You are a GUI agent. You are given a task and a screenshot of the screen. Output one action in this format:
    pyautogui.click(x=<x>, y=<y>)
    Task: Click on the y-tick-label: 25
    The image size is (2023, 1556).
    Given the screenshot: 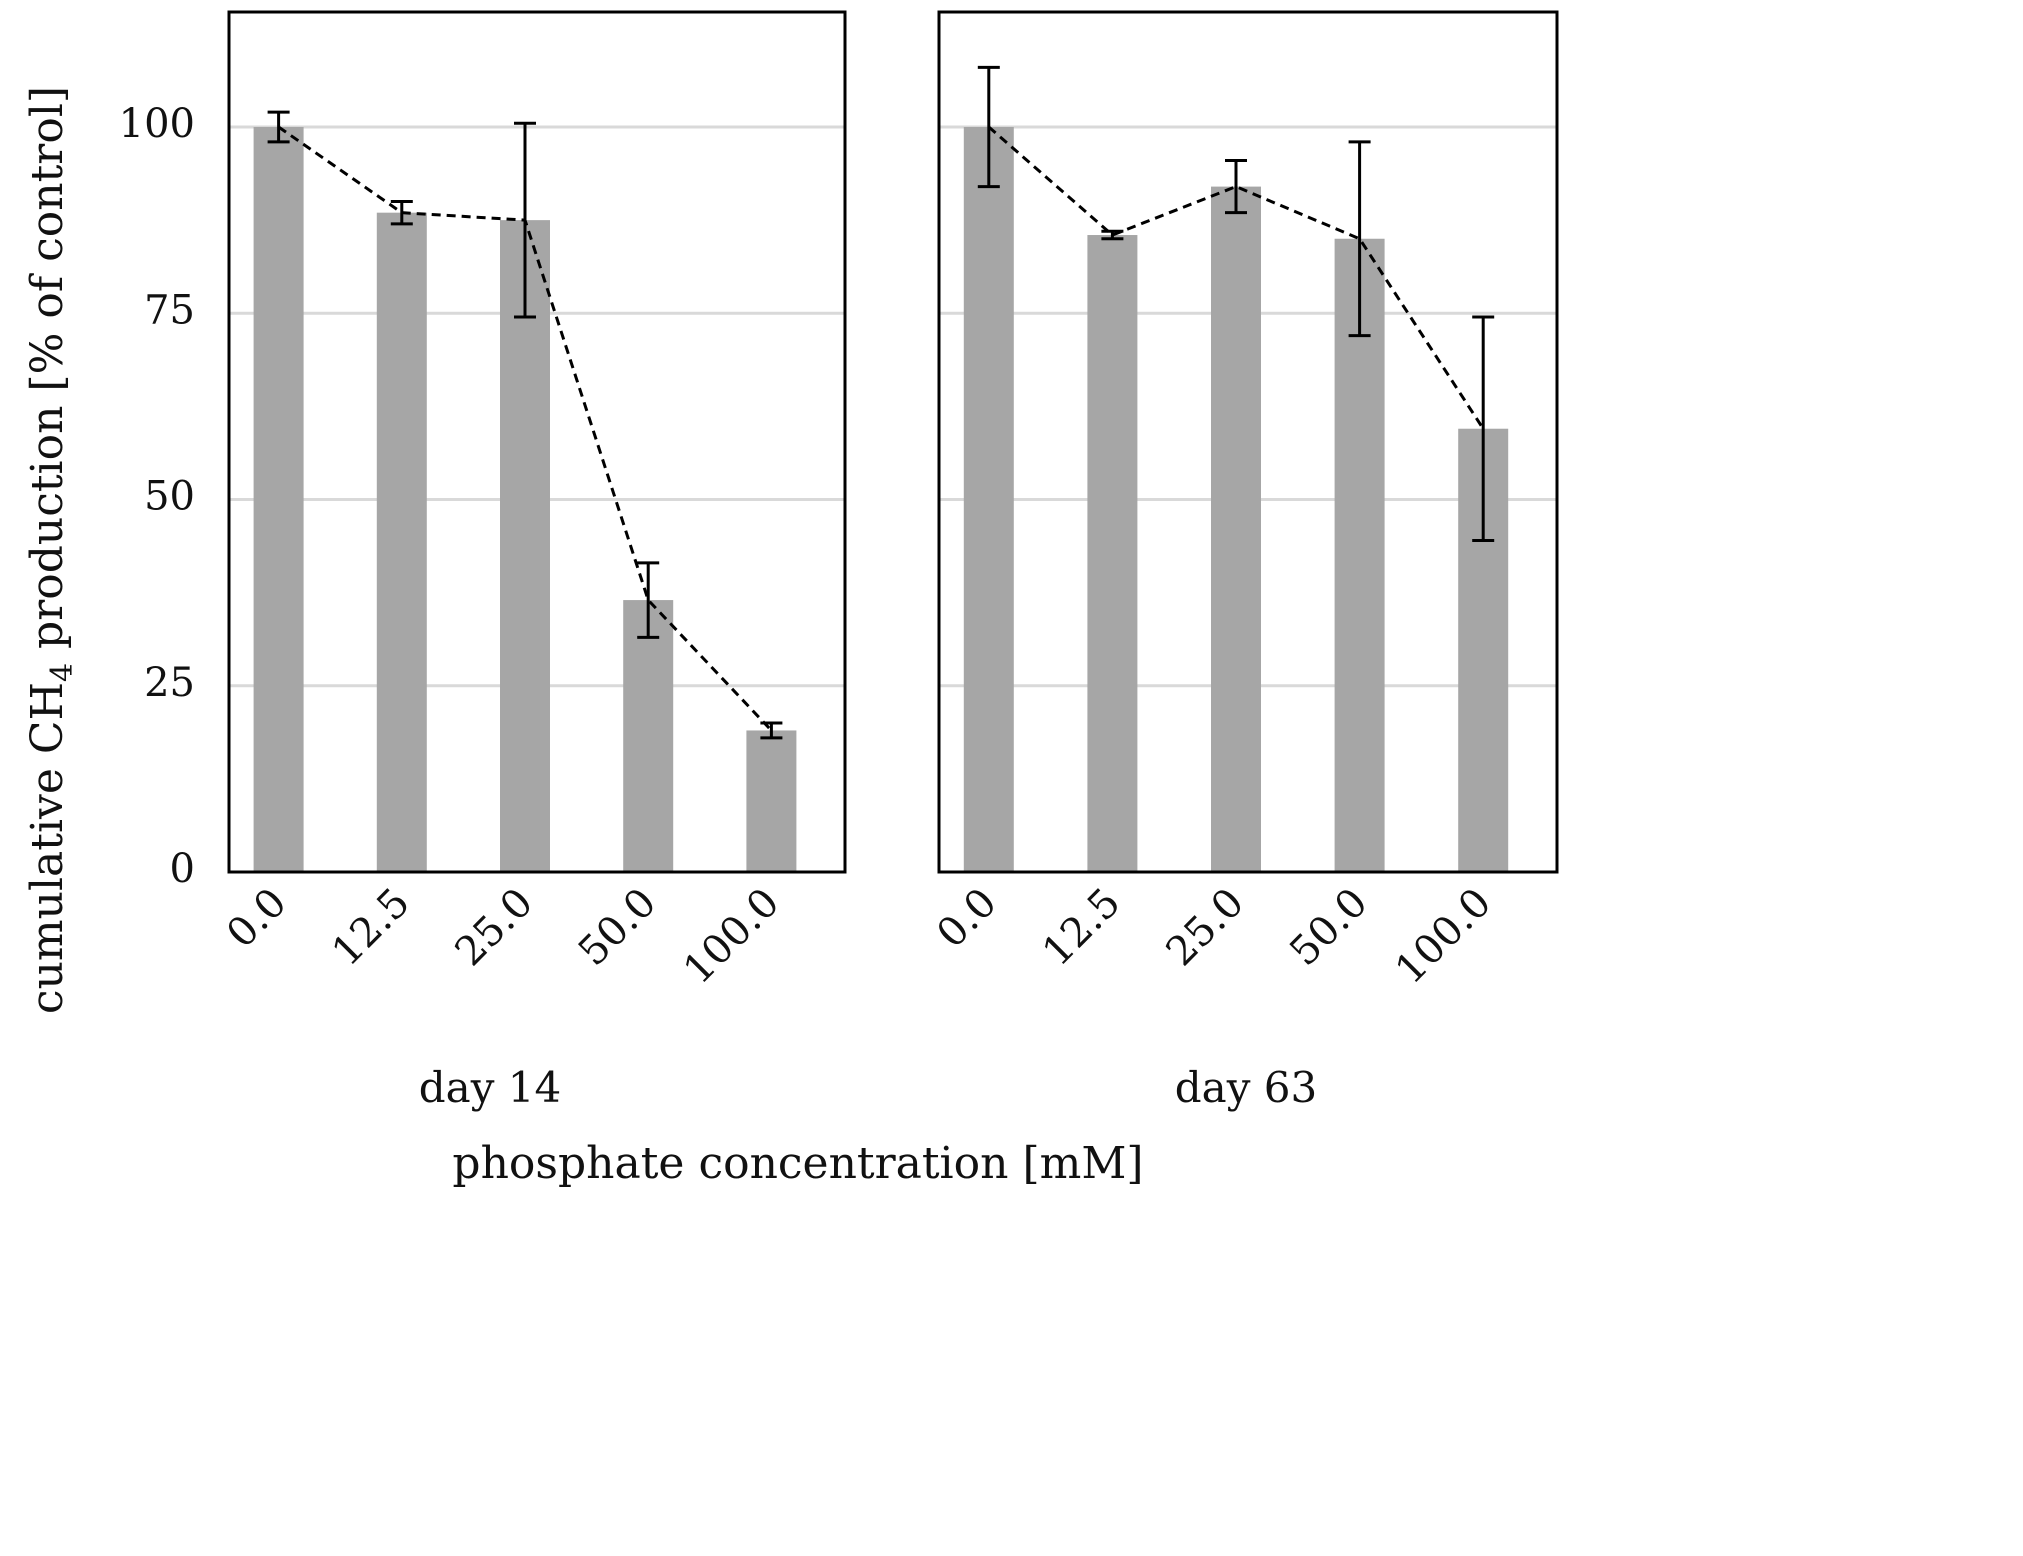 What is the action you would take?
    pyautogui.click(x=169, y=683)
    